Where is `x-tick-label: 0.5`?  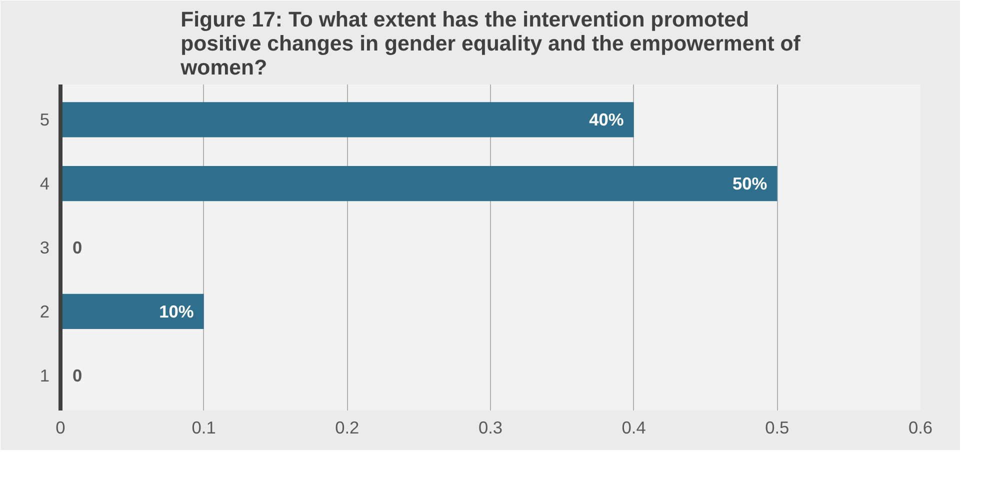
x-tick-label: 0.5 is located at coordinates (777, 428).